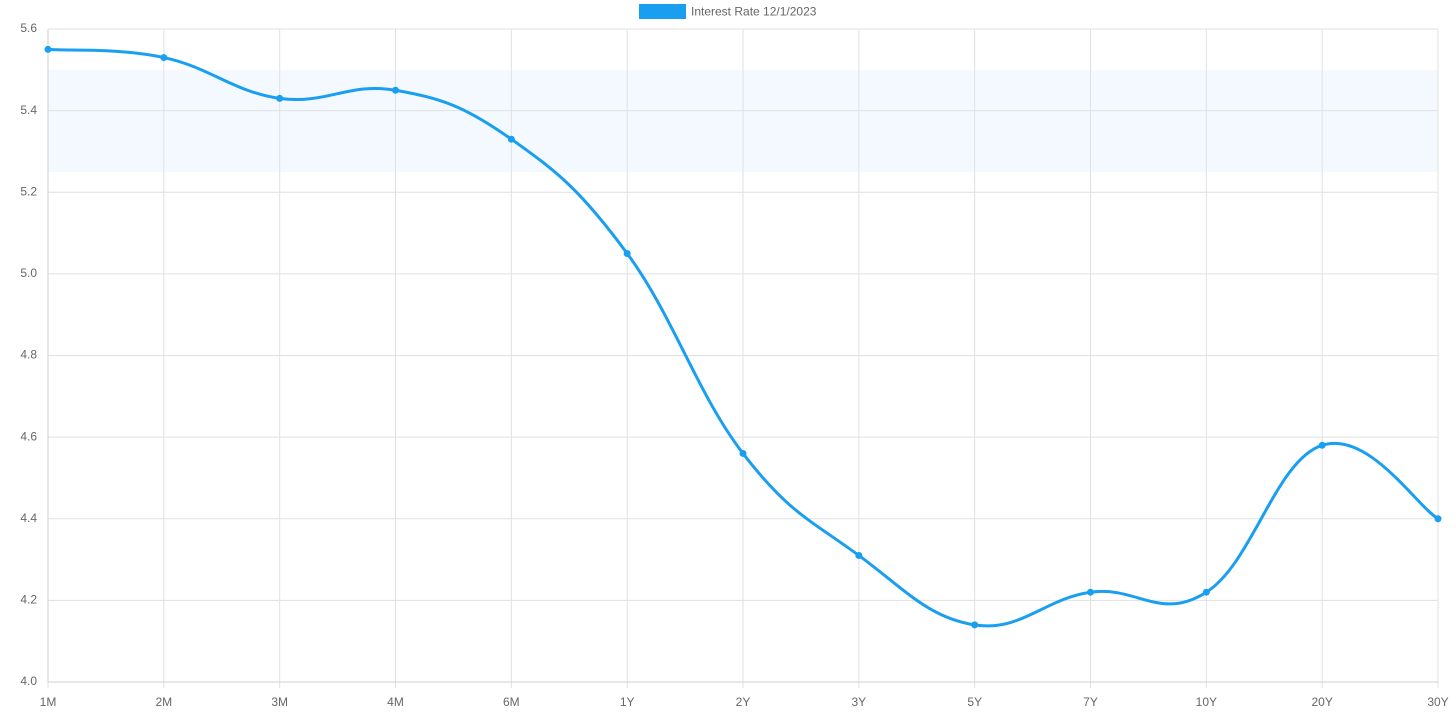 The width and height of the screenshot is (1456, 712). Describe the element at coordinates (754, 12) in the screenshot. I see `legend-label: Interest Rate 12/1/2023` at that location.